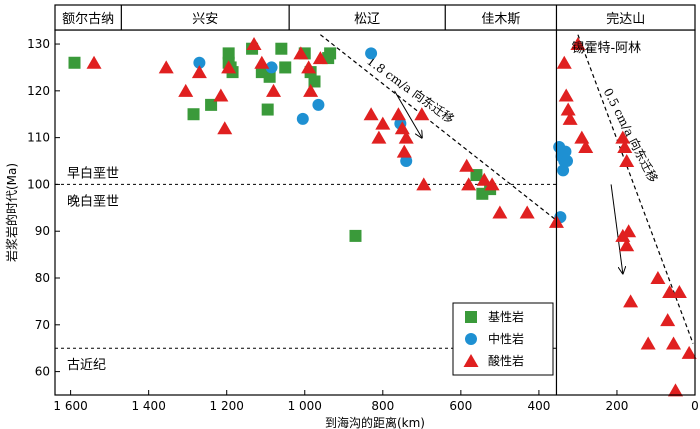  Describe the element at coordinates (460, 406) in the screenshot. I see `x-tick-label-5: 600` at that location.